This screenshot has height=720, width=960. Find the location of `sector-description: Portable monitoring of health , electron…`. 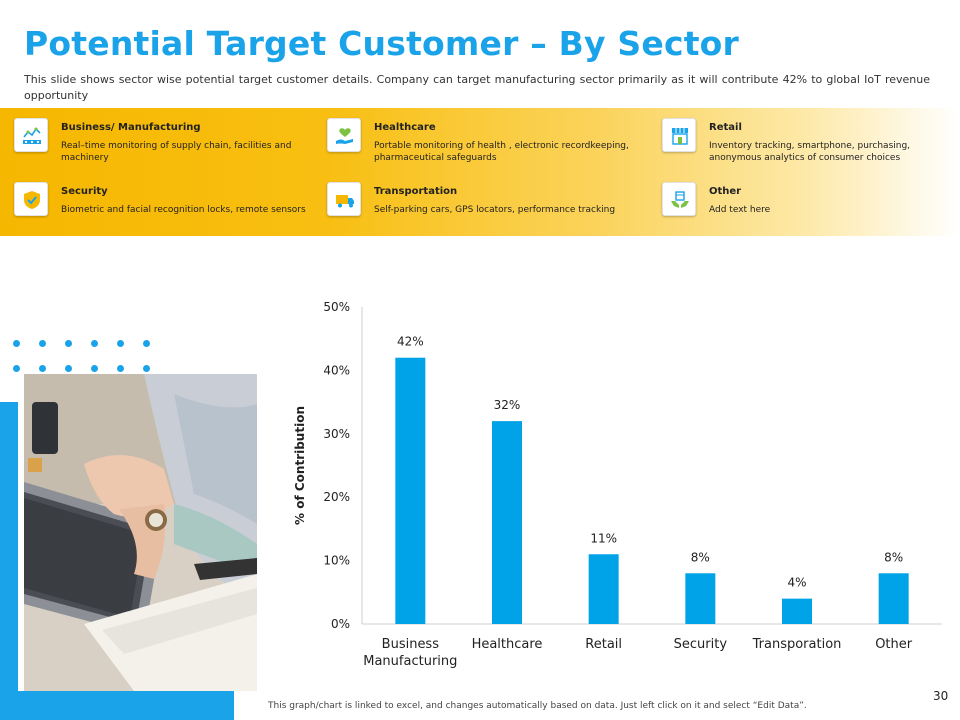

sector-description: Portable monitoring of health , electron… is located at coordinates (501, 152).